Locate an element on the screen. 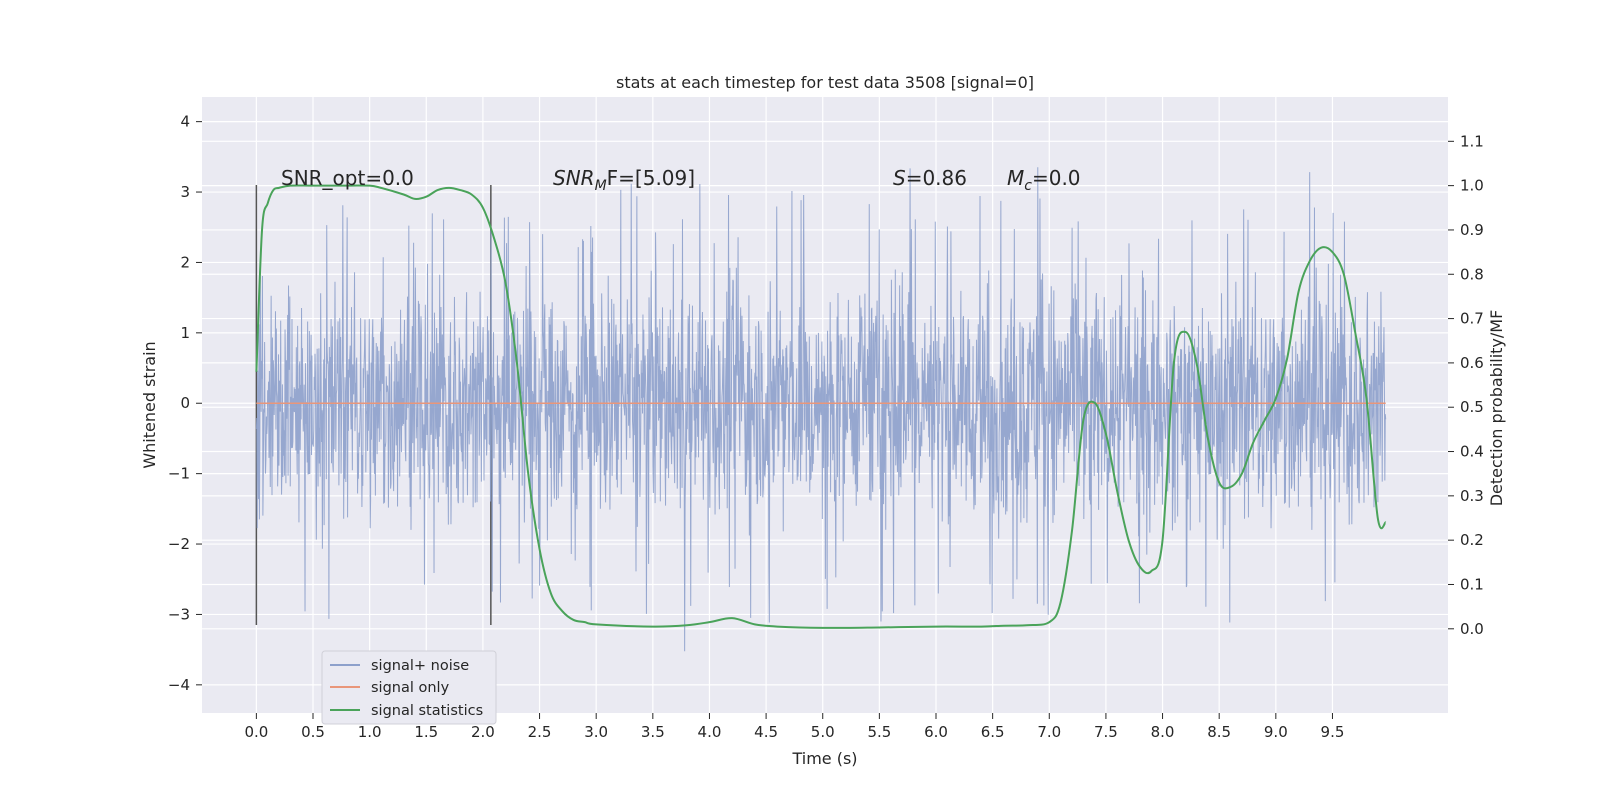  x-tick-label: 2.5 is located at coordinates (540, 732).